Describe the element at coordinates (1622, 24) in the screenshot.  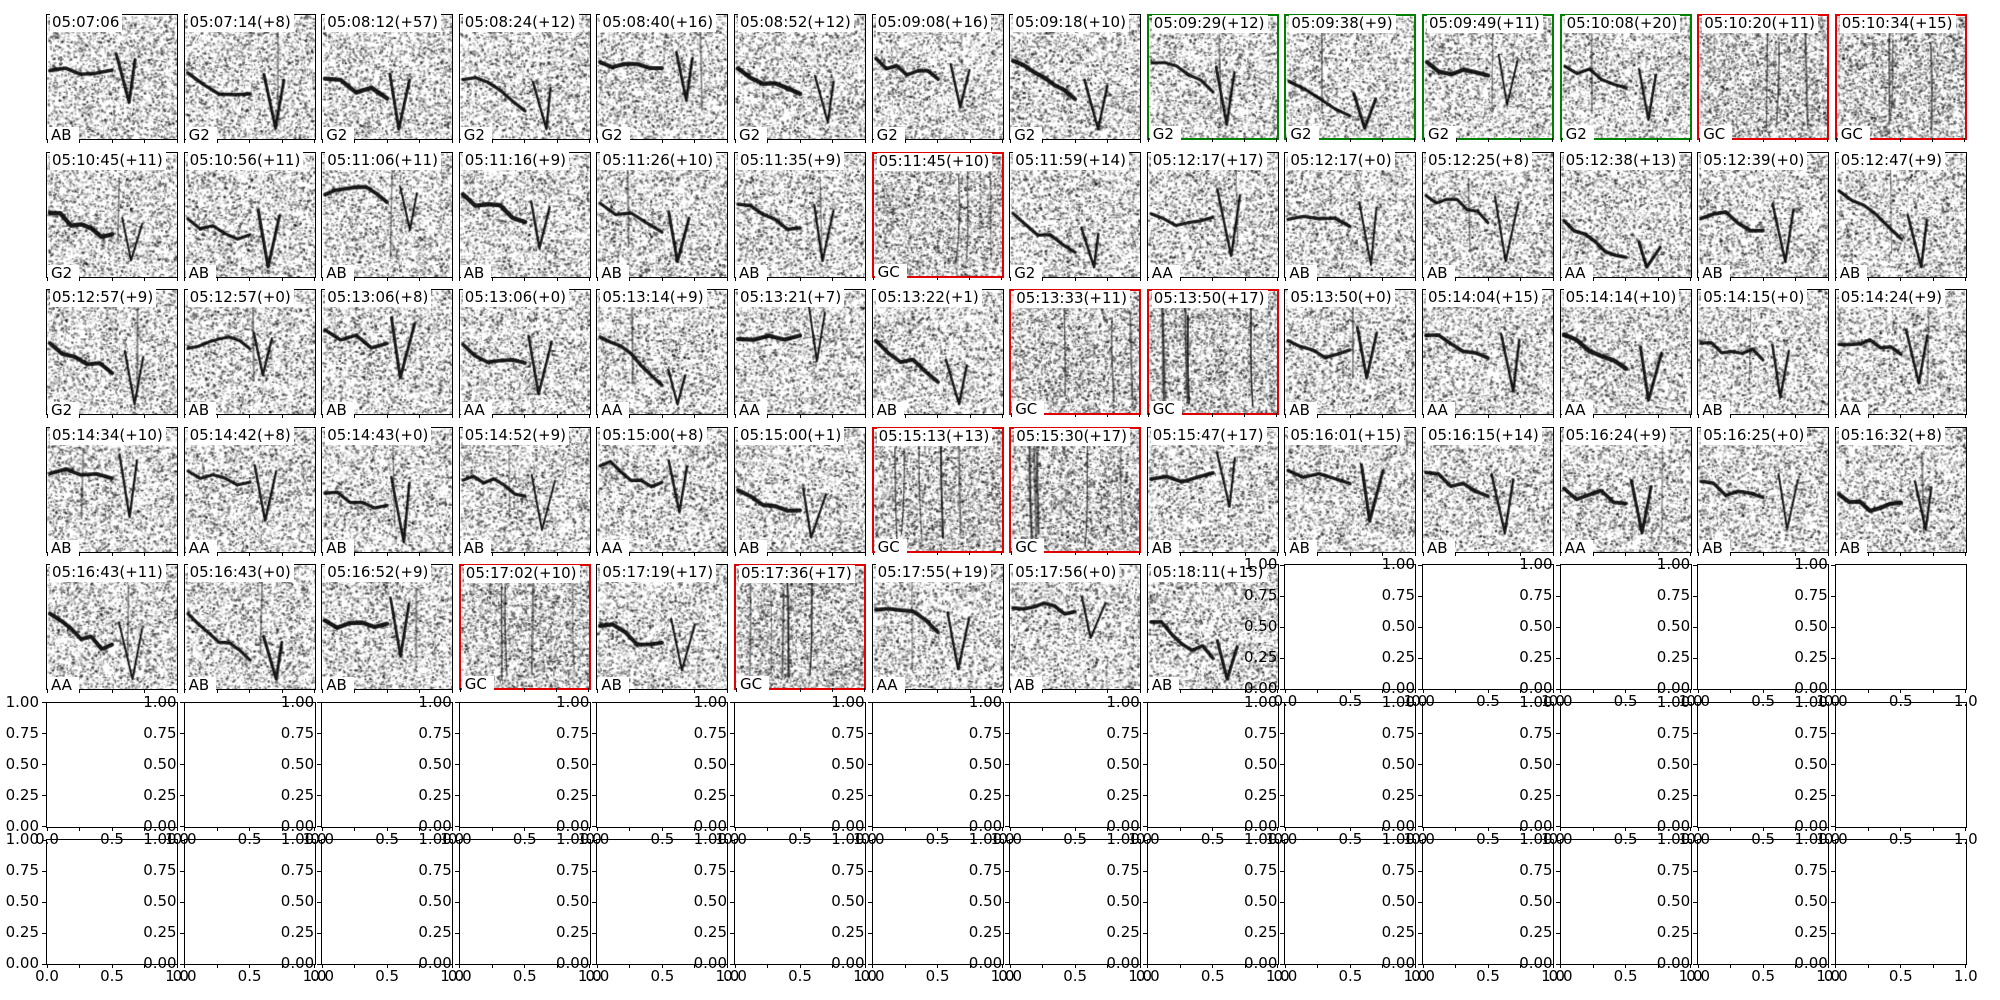
I see `cell-timestamp: 05:10:08(+20)` at that location.